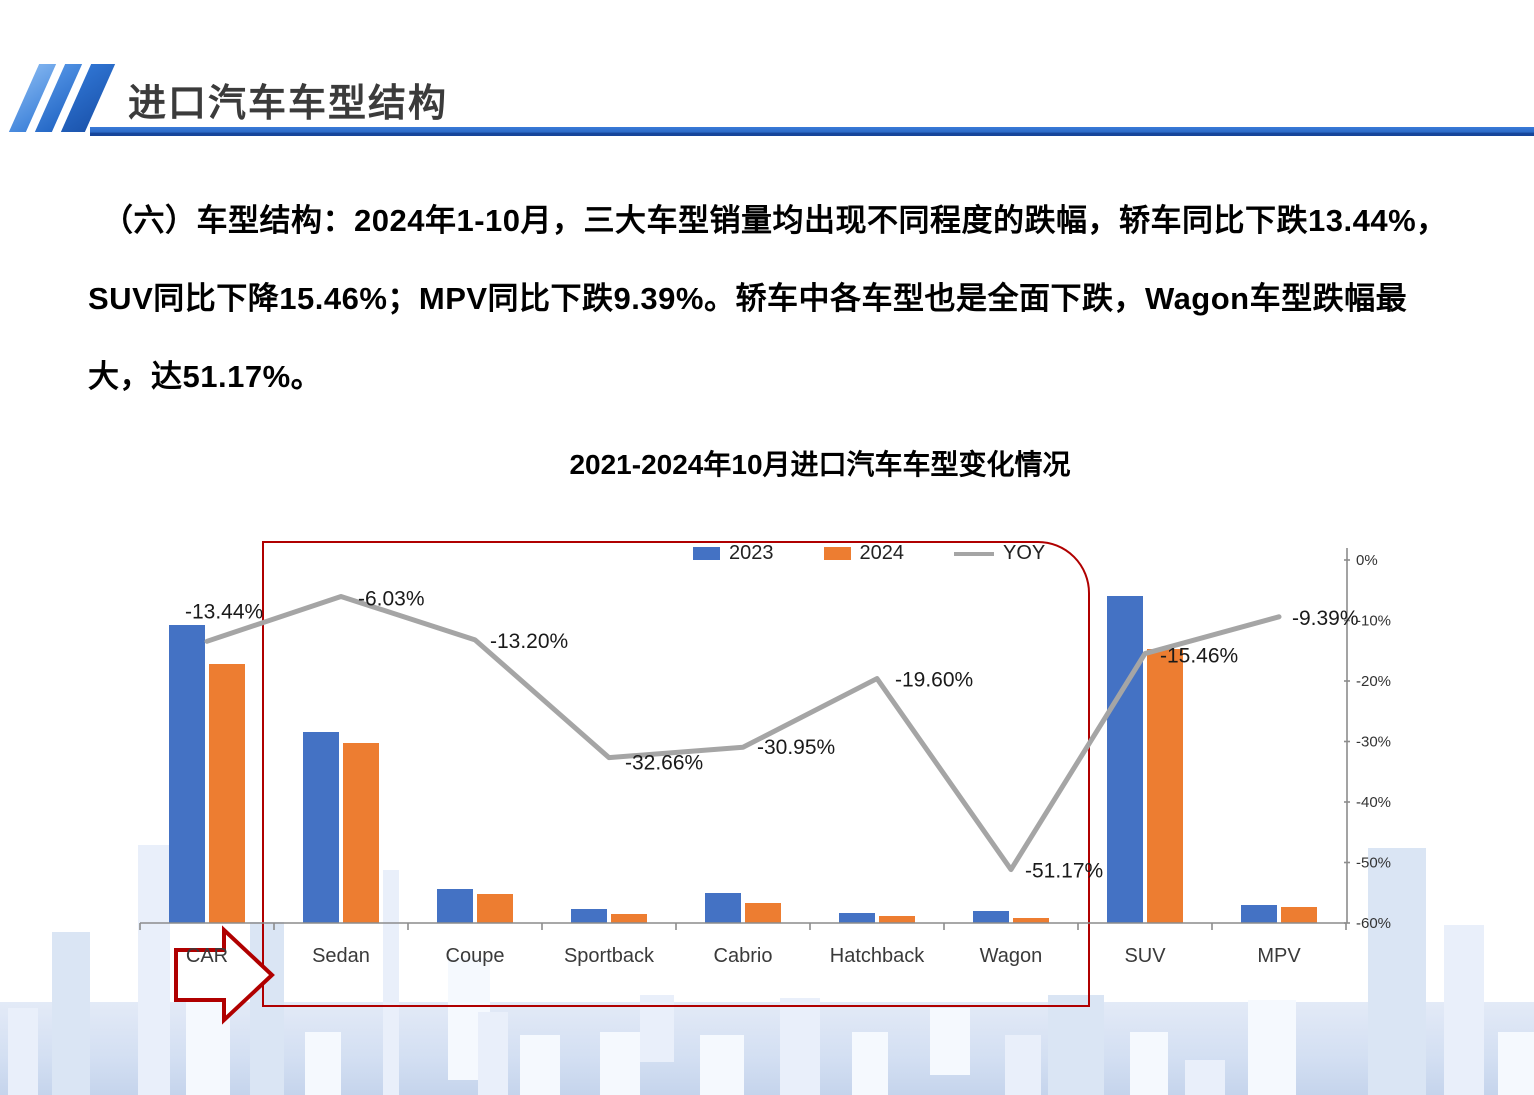 The width and height of the screenshot is (1534, 1095). What do you see at coordinates (227, 793) in the screenshot?
I see `bar-2024-CAR` at bounding box center [227, 793].